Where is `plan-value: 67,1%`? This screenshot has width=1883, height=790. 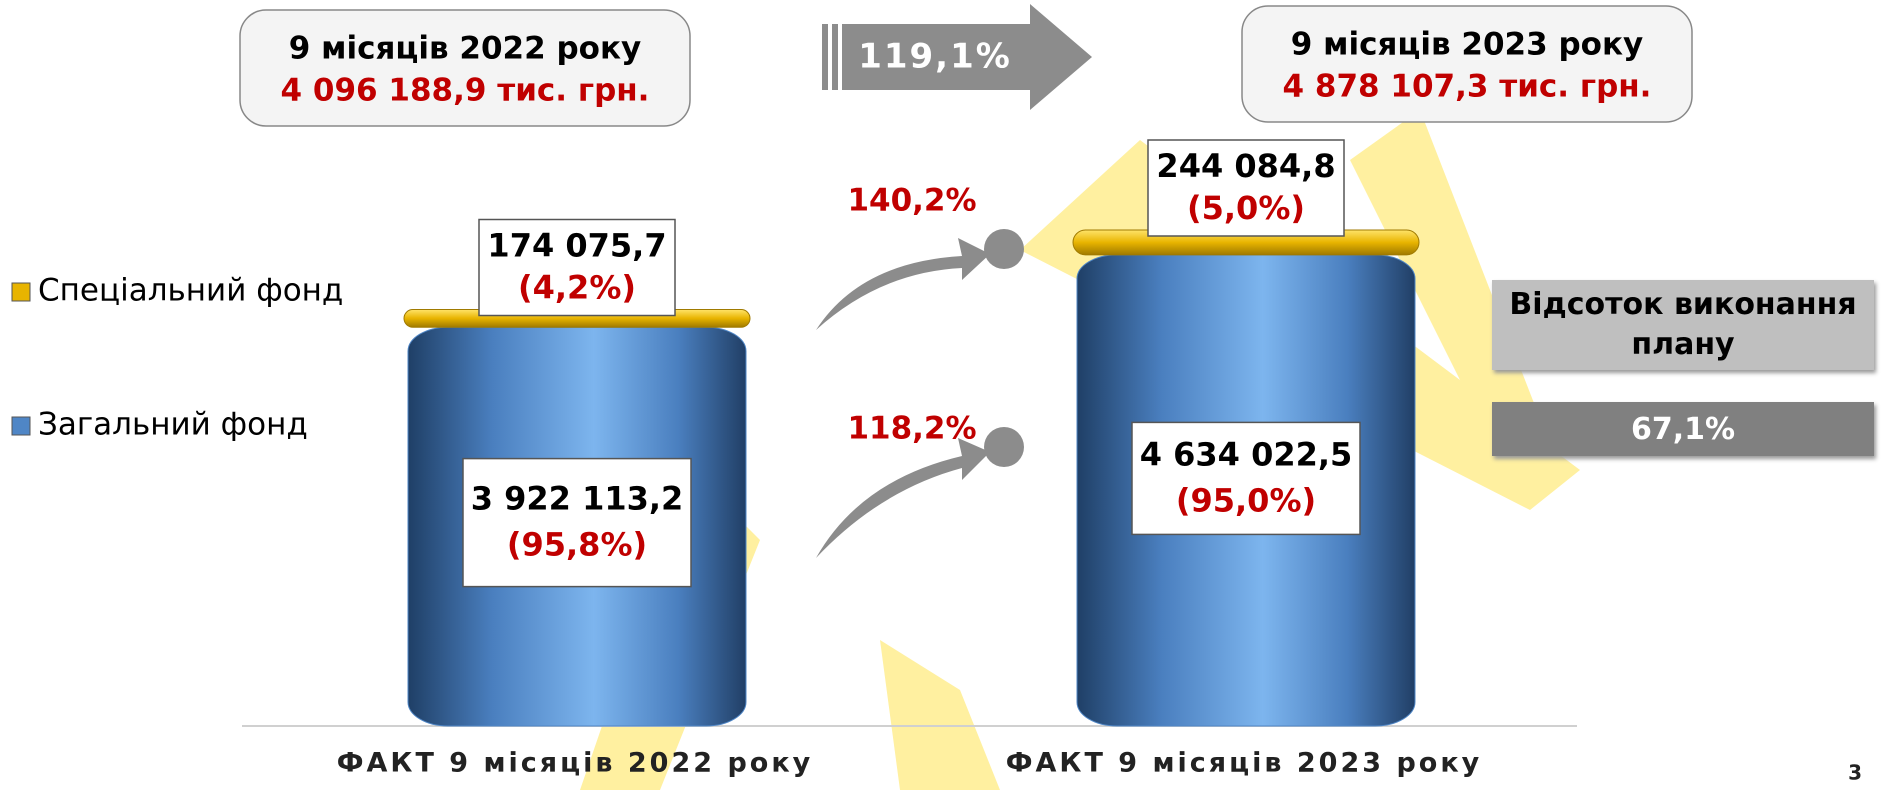
plan-value: 67,1% is located at coordinates (1683, 429).